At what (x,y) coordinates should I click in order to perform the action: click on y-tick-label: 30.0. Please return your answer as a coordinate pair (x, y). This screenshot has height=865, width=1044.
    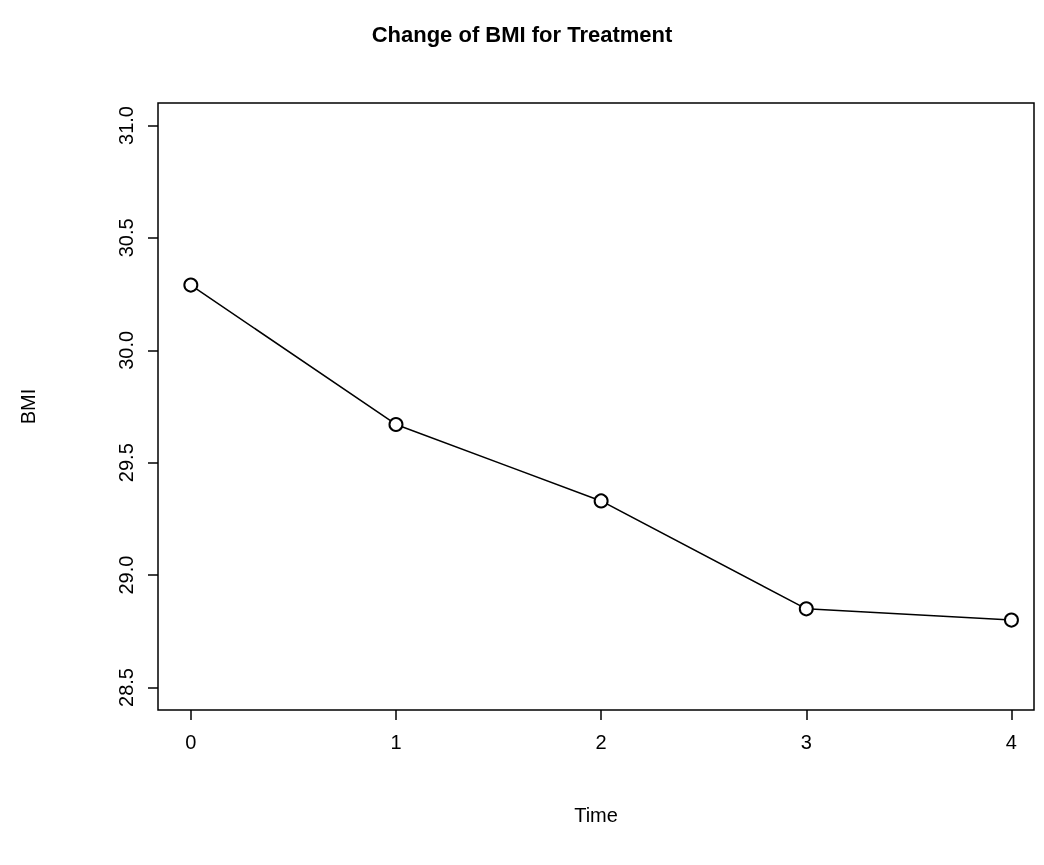
    Looking at the image, I should click on (126, 350).